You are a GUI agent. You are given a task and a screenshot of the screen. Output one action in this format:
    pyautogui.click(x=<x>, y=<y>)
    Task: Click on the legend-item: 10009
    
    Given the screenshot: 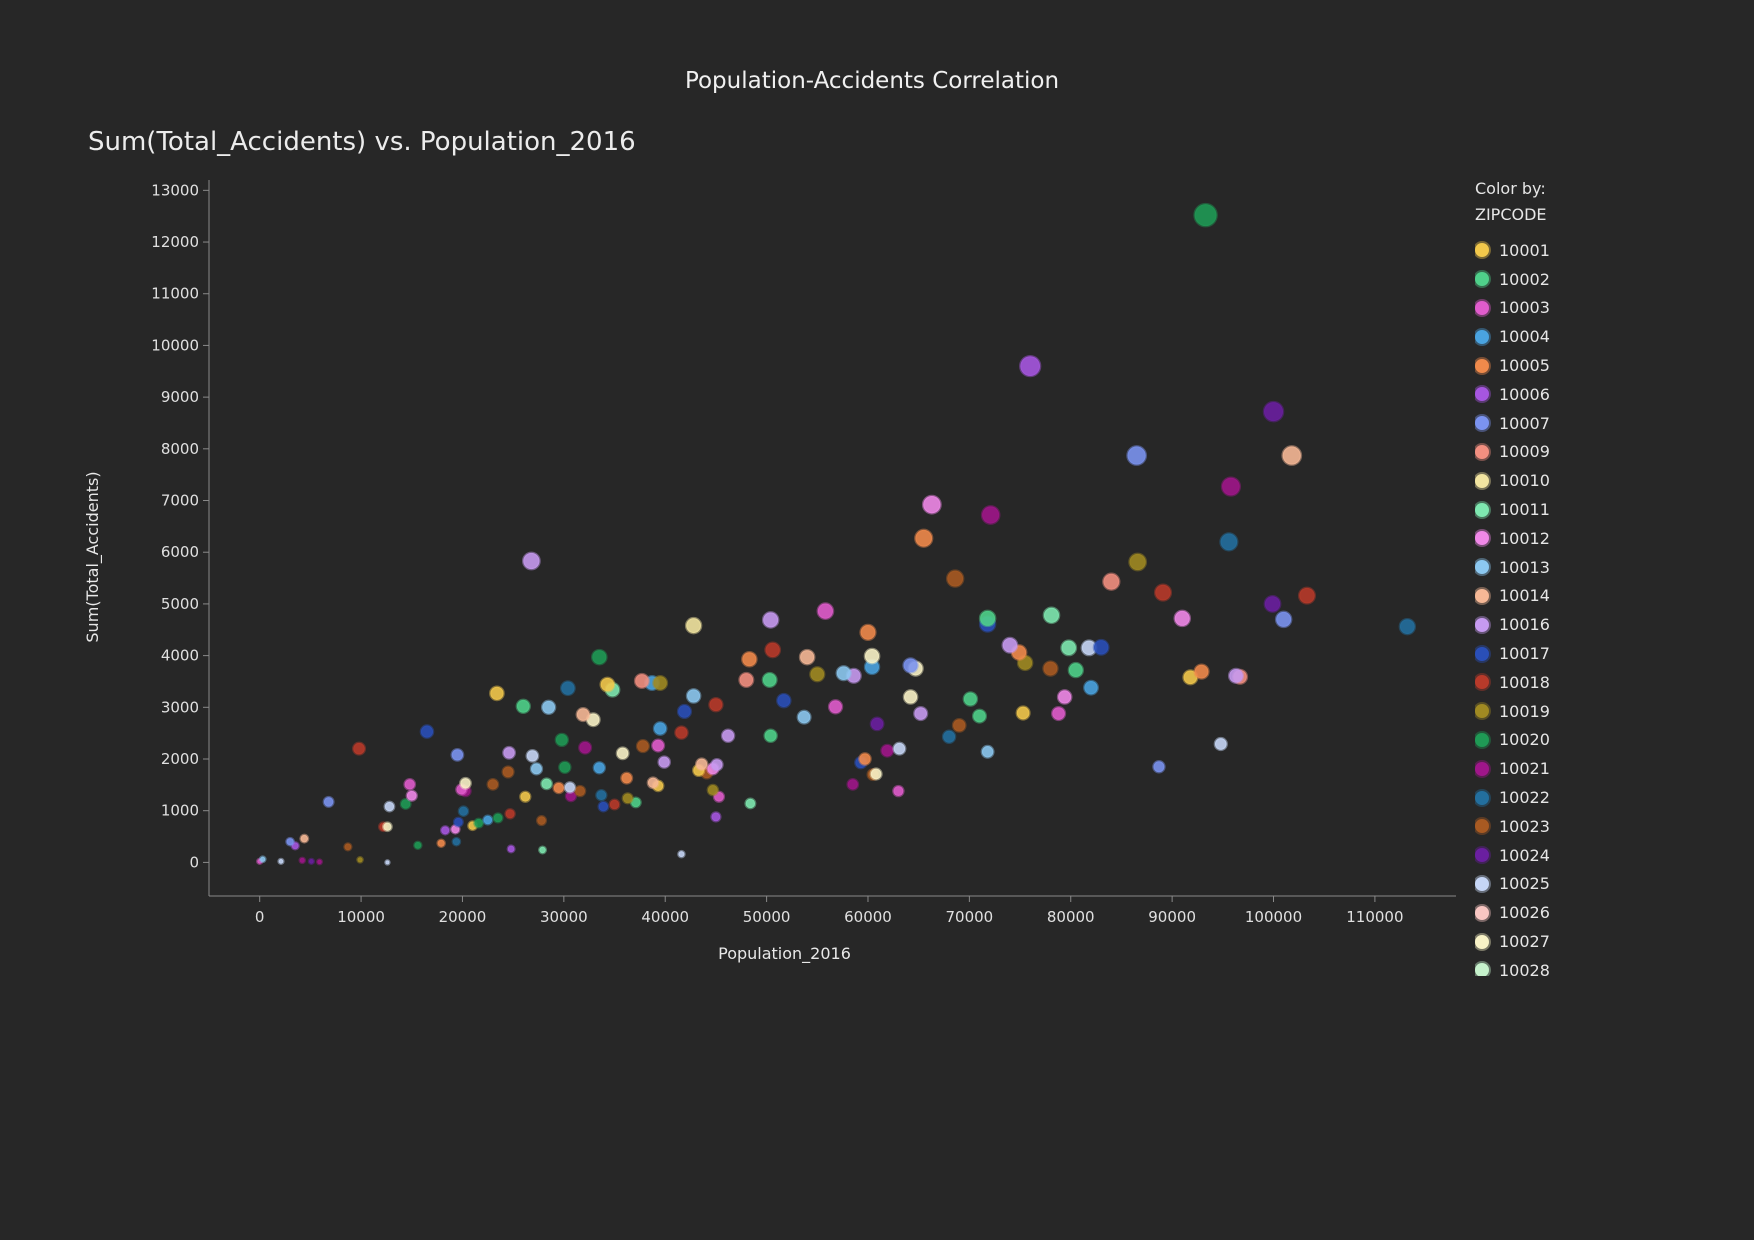 What is the action you would take?
    pyautogui.click(x=1555, y=452)
    